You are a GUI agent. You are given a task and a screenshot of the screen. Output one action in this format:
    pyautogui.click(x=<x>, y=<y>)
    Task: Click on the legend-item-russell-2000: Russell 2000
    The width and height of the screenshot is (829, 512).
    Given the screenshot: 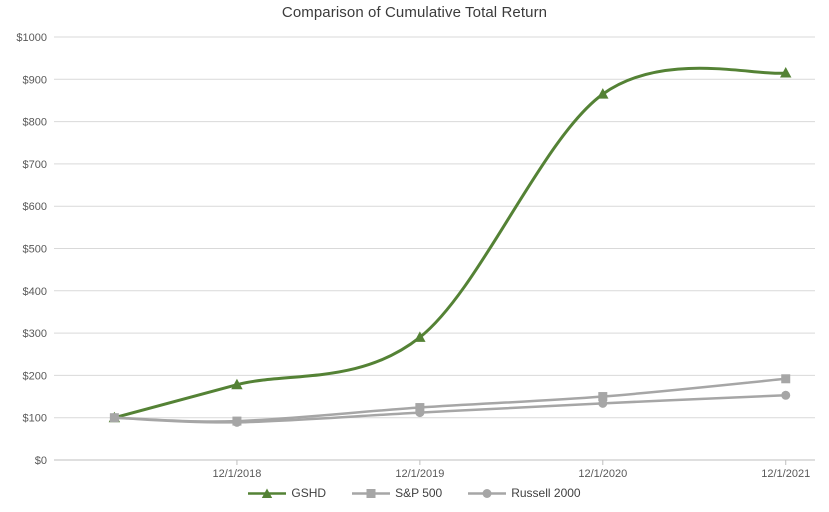 What is the action you would take?
    pyautogui.click(x=524, y=493)
    